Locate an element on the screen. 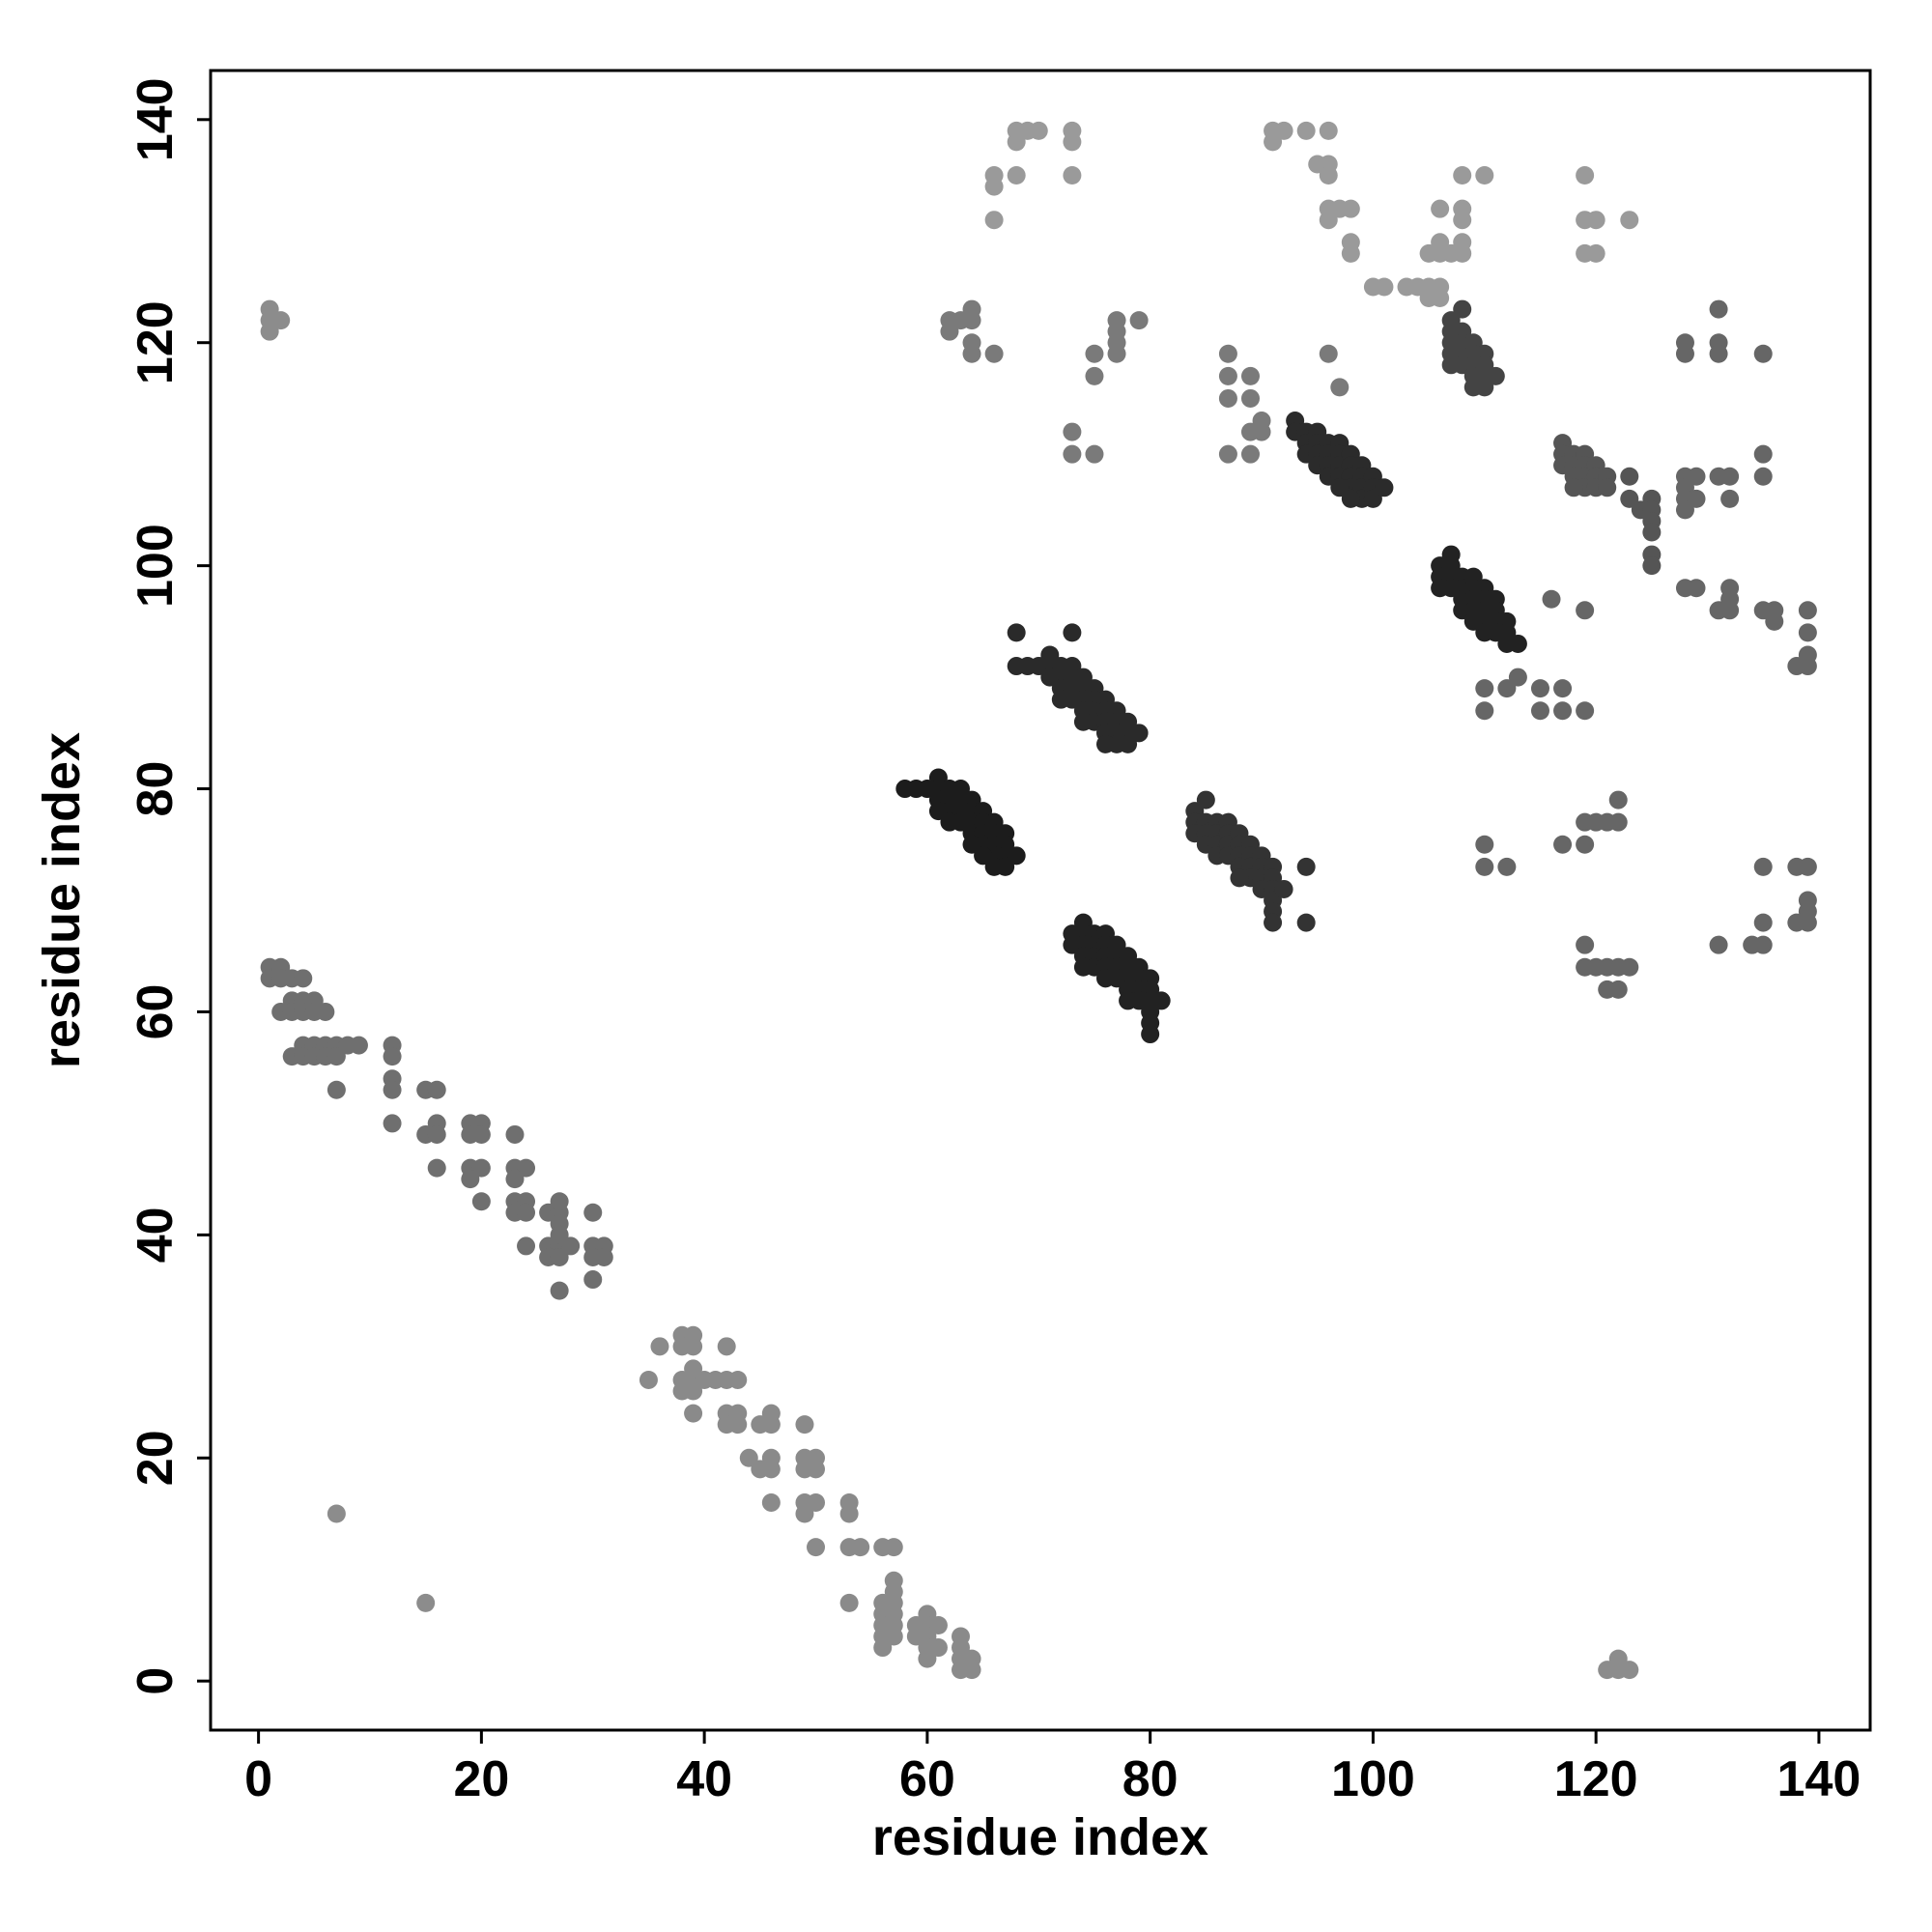 This screenshot has width=1932, height=1932. x-tick-label: 120 is located at coordinates (1596, 1779).